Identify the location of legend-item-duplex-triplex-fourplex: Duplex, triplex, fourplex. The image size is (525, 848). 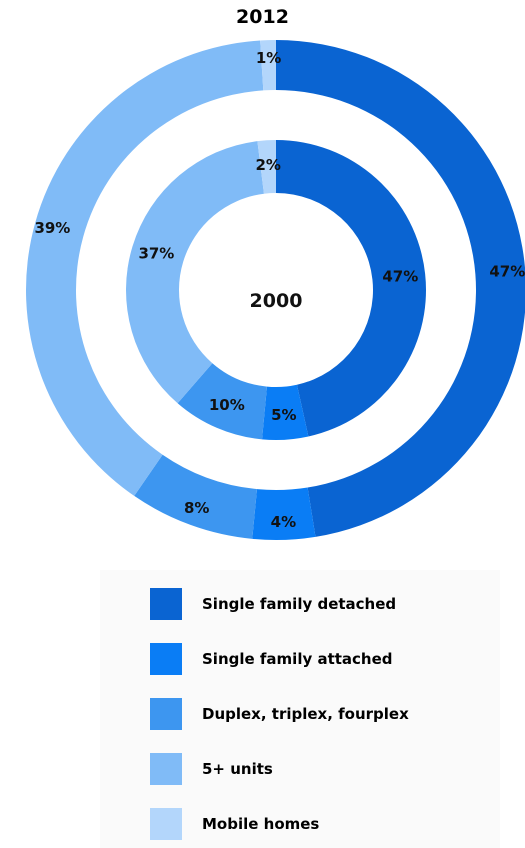
(279, 714).